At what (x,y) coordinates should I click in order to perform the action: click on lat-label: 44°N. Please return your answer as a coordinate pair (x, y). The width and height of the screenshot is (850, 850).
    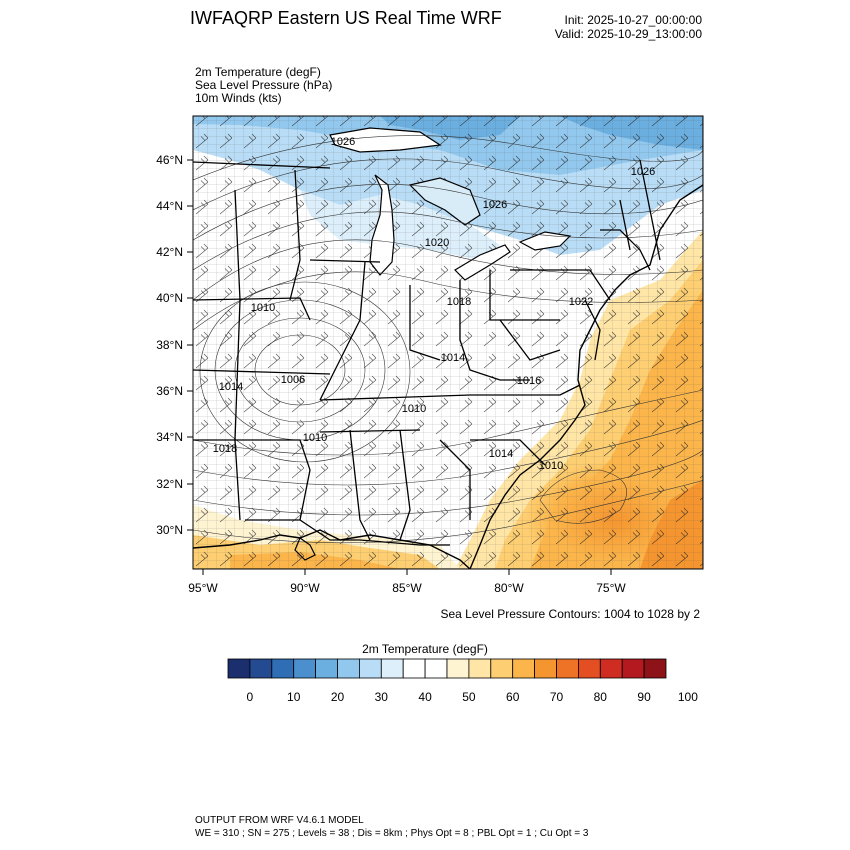
    Looking at the image, I should click on (169, 206).